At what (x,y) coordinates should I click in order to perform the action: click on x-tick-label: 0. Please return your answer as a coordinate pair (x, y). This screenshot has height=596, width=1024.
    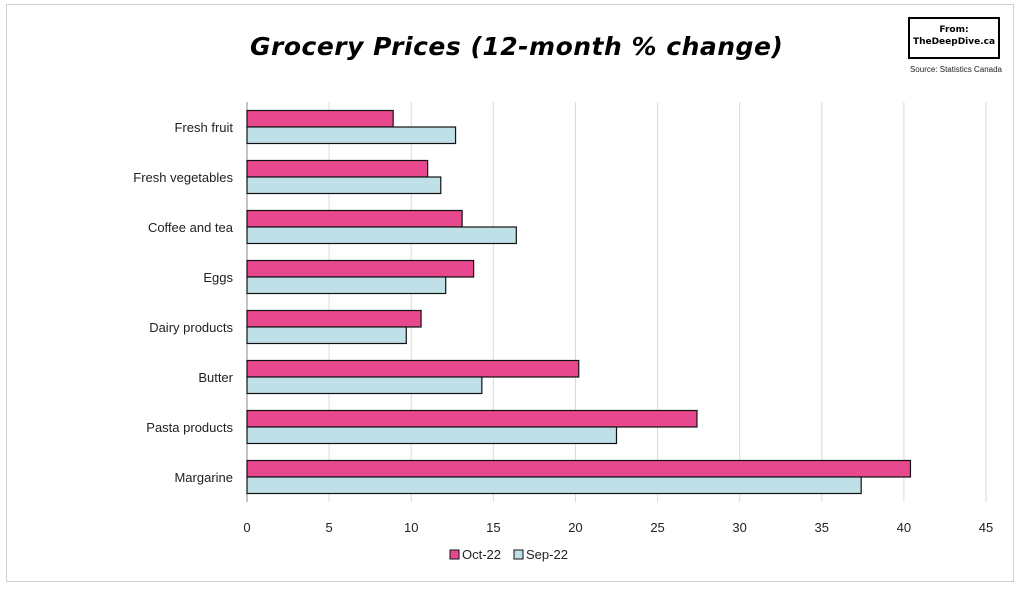
    Looking at the image, I should click on (246, 527).